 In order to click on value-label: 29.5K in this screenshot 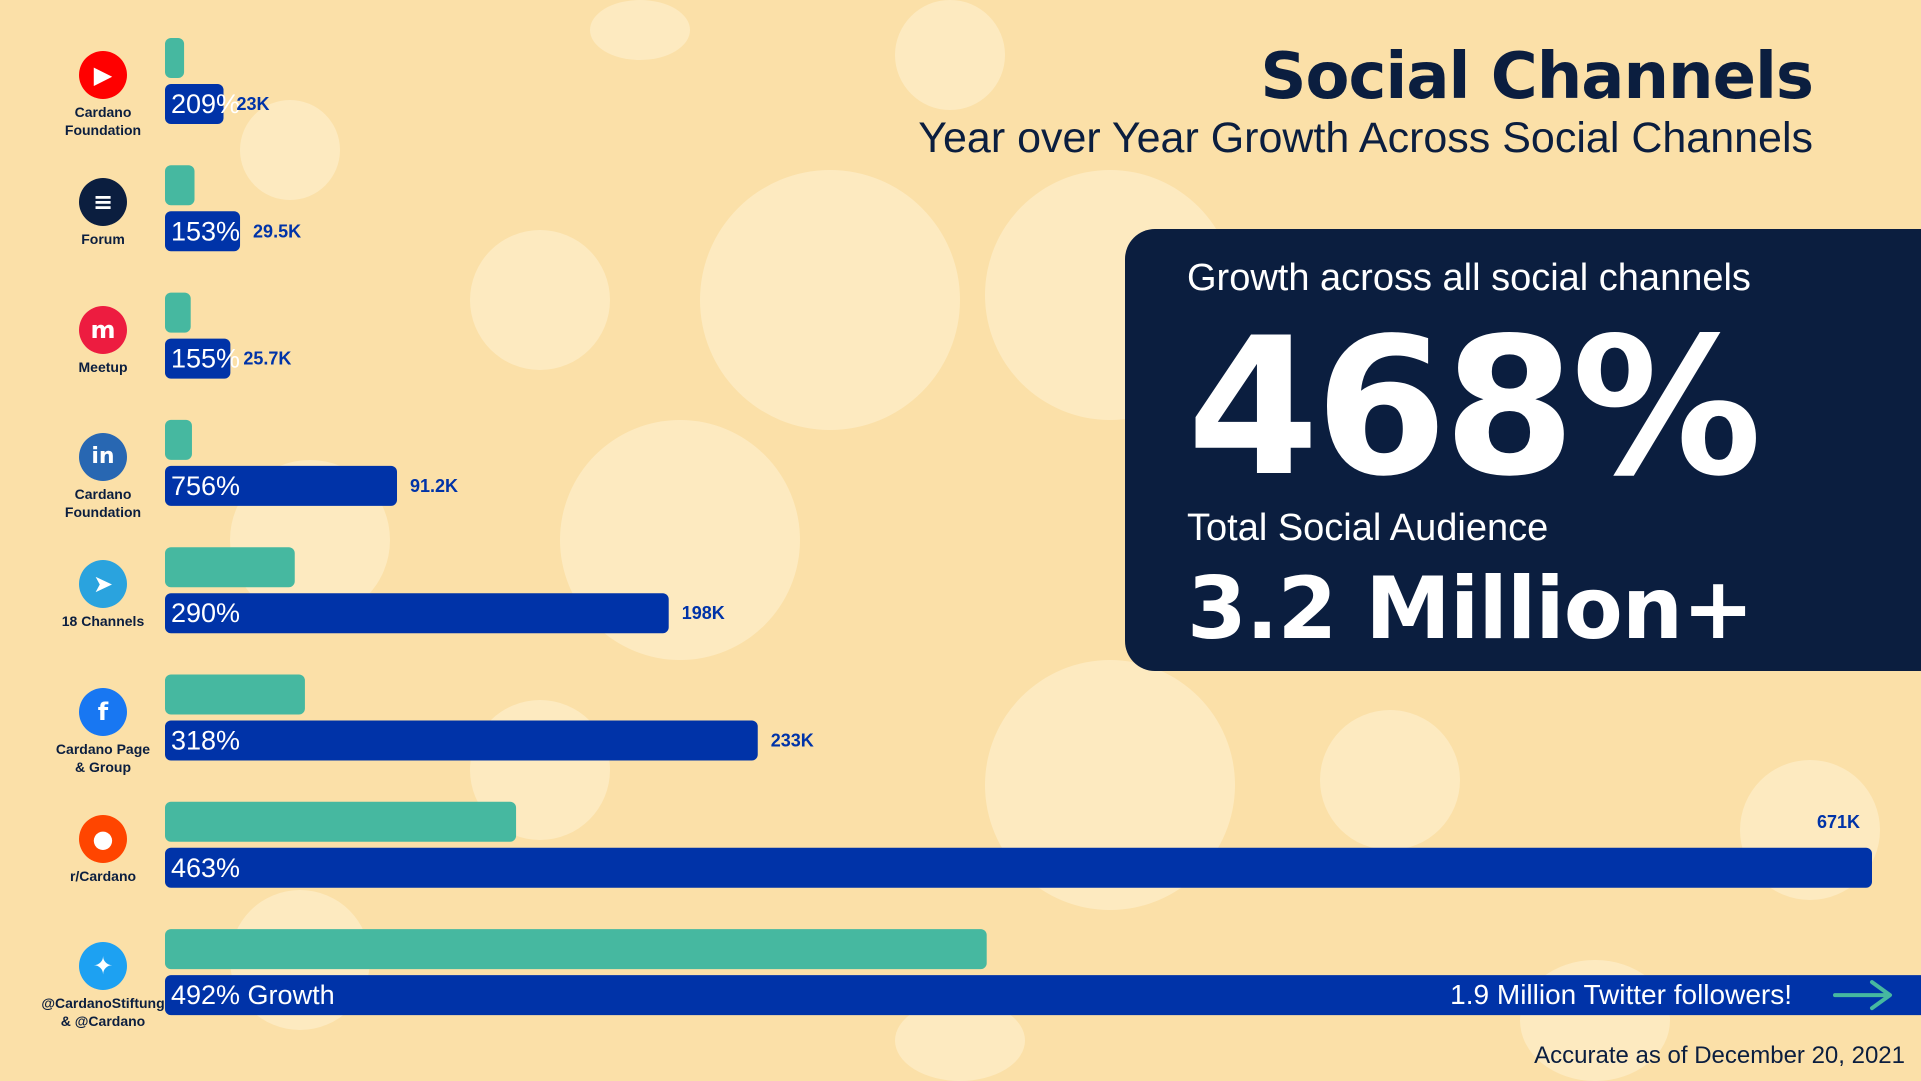, I will do `click(277, 231)`.